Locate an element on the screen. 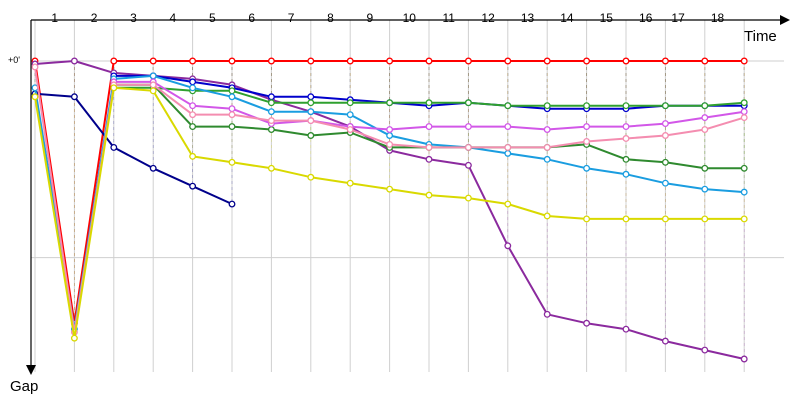 Image resolution: width=800 pixels, height=405 pixels. lap-tick-label: 9 is located at coordinates (370, 18).